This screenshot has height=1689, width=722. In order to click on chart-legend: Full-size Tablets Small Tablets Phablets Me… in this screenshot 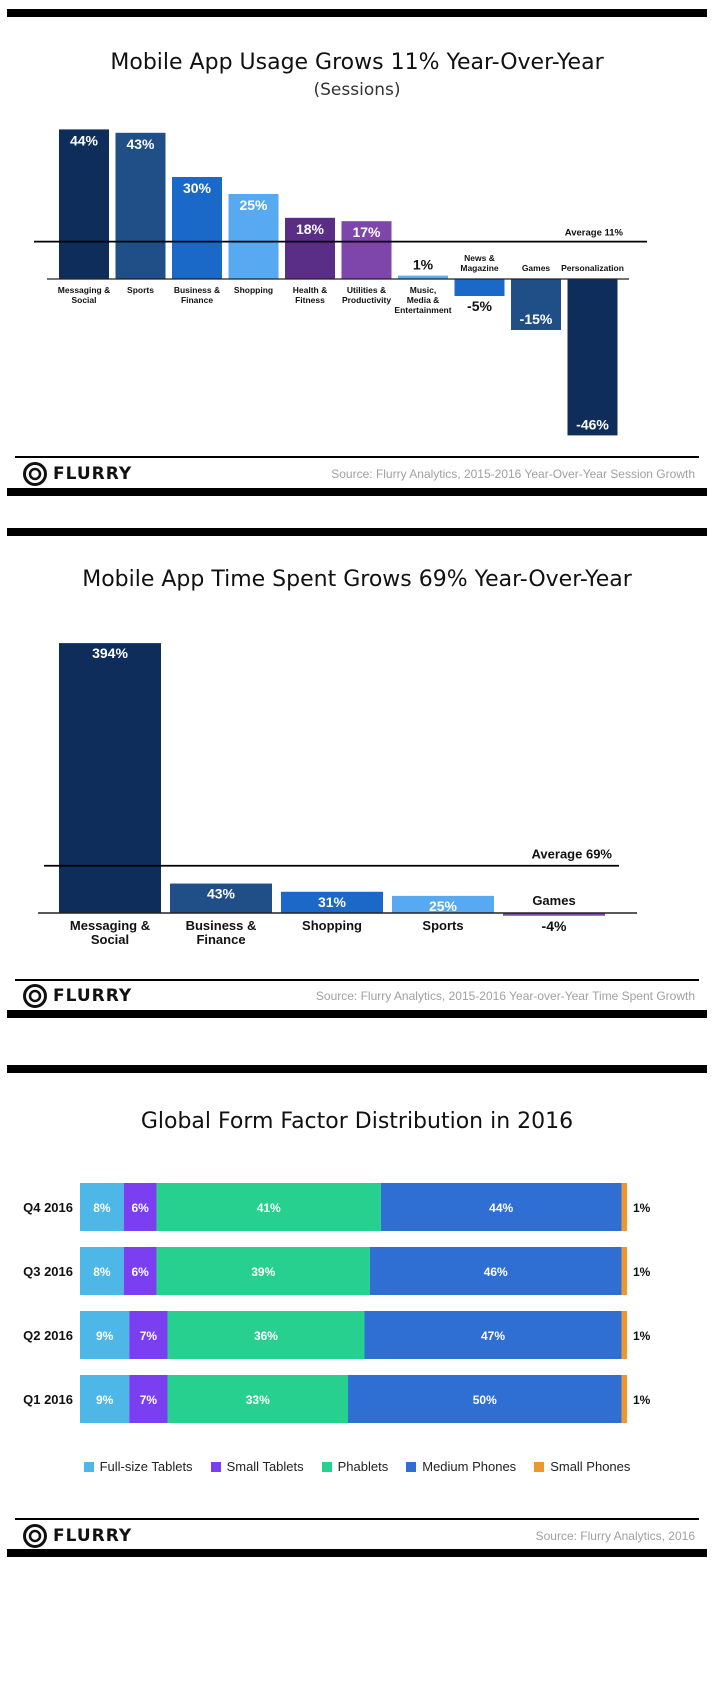, I will do `click(357, 1466)`.